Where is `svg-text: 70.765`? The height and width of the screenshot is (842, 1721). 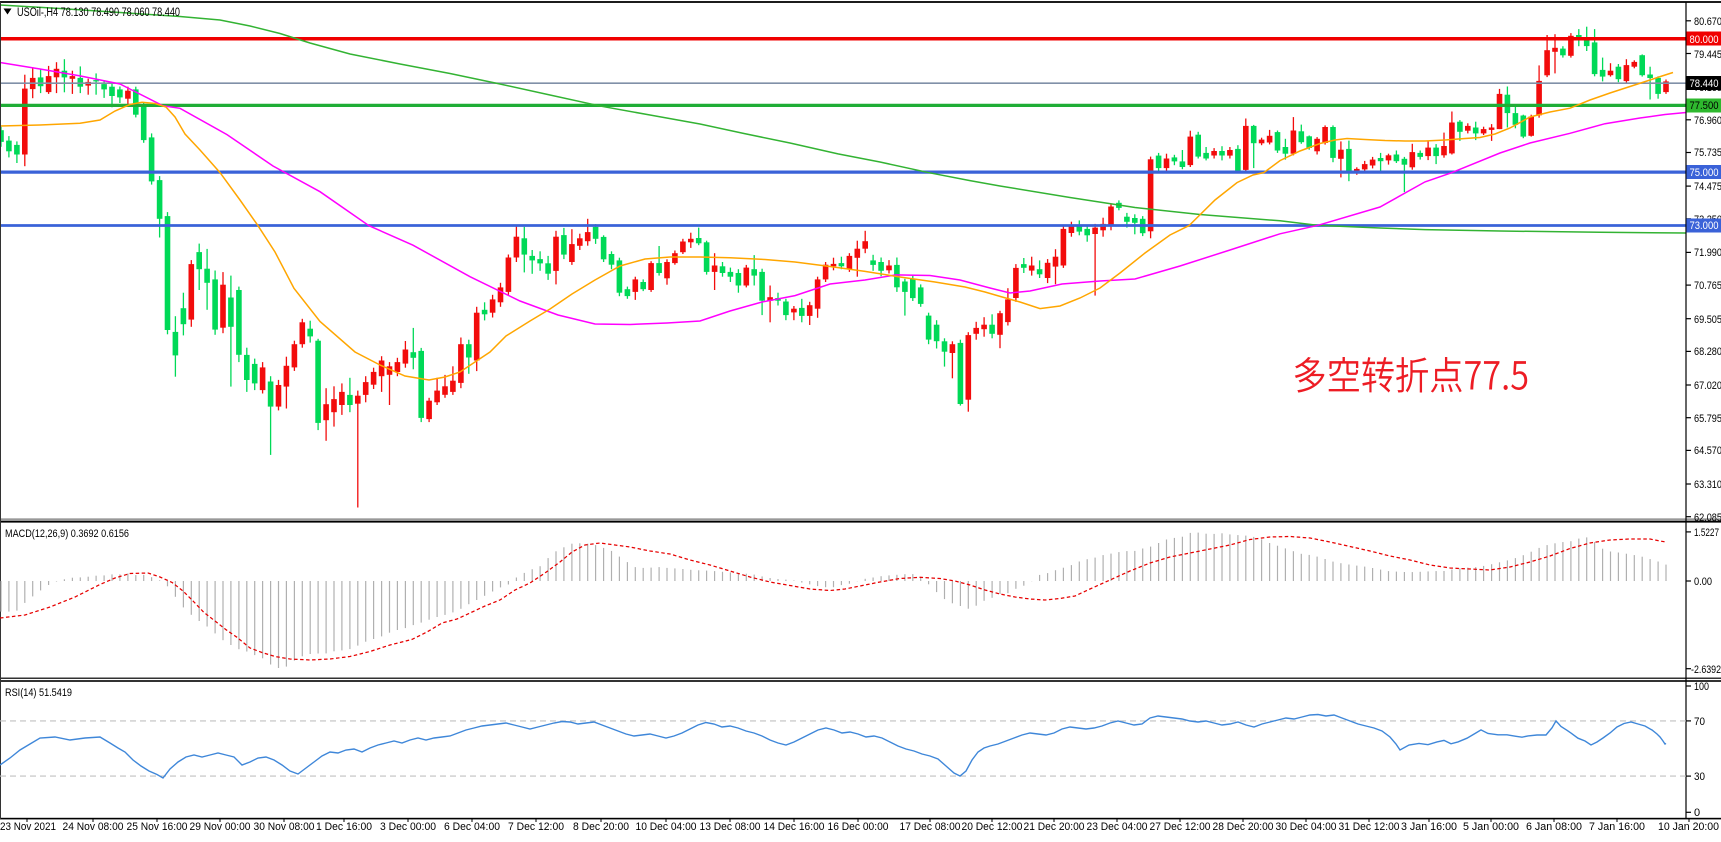 svg-text: 70.765 is located at coordinates (1707, 286).